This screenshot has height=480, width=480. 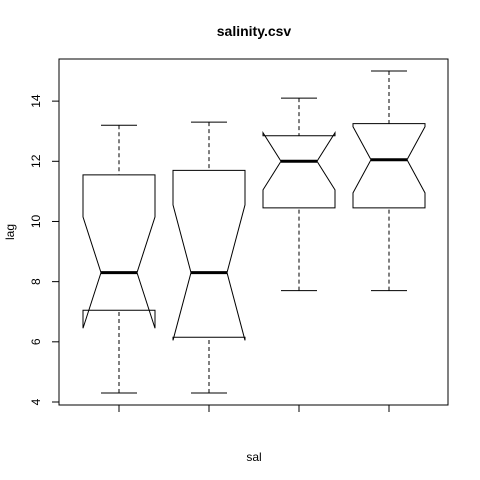 What do you see at coordinates (253, 457) in the screenshot?
I see `x-axis-label: sal` at bounding box center [253, 457].